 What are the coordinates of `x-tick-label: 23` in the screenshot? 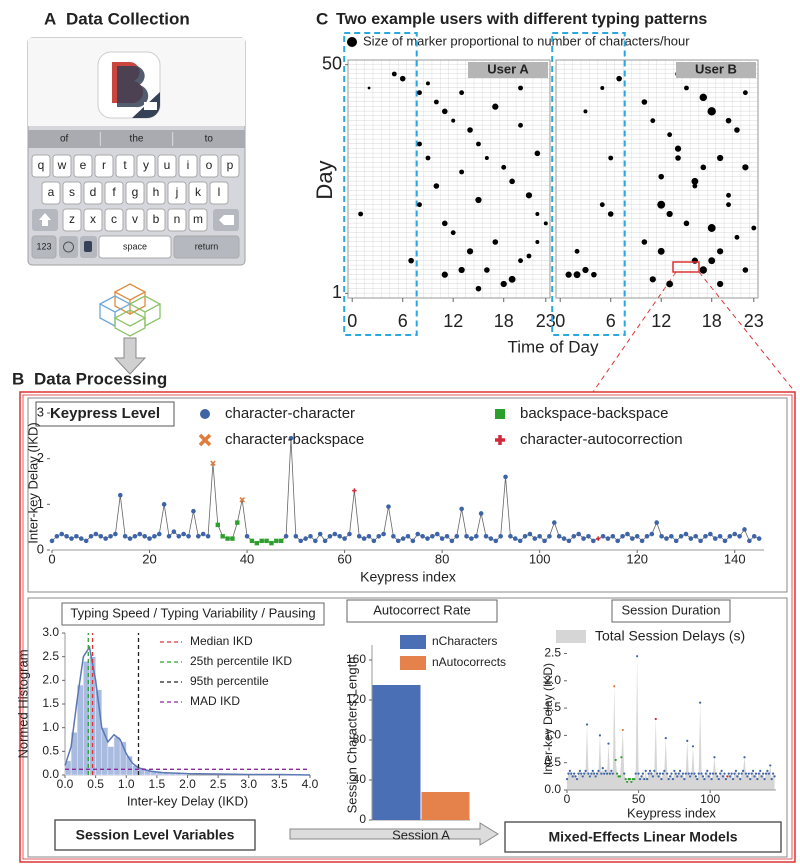 It's located at (754, 321).